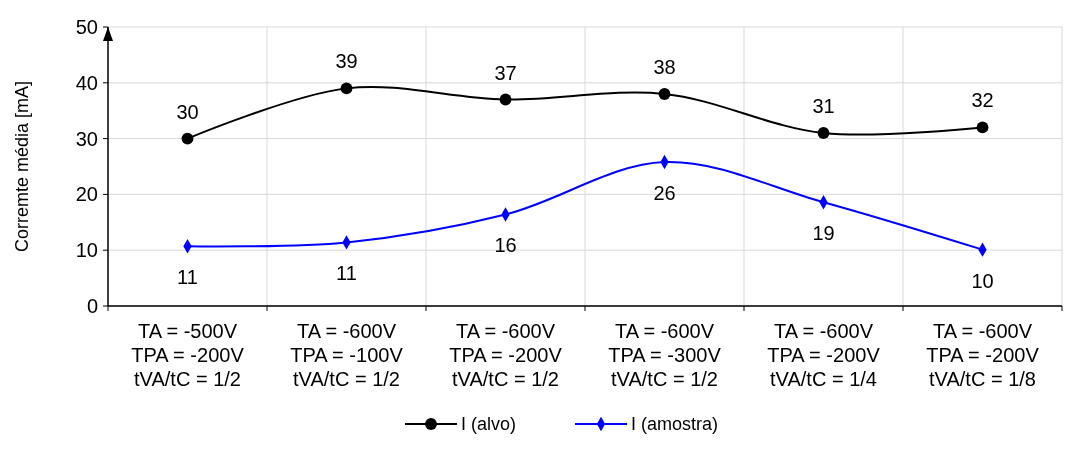 The image size is (1092, 462). I want to click on y-tick-label: 40, so click(86, 82).